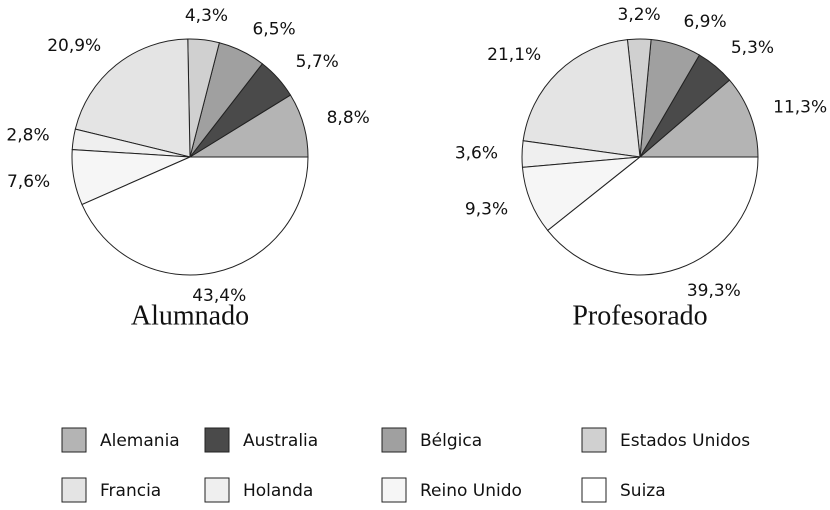 This screenshot has height=510, width=830. Describe the element at coordinates (273, 29) in the screenshot. I see `slice-label: 6,5%` at that location.